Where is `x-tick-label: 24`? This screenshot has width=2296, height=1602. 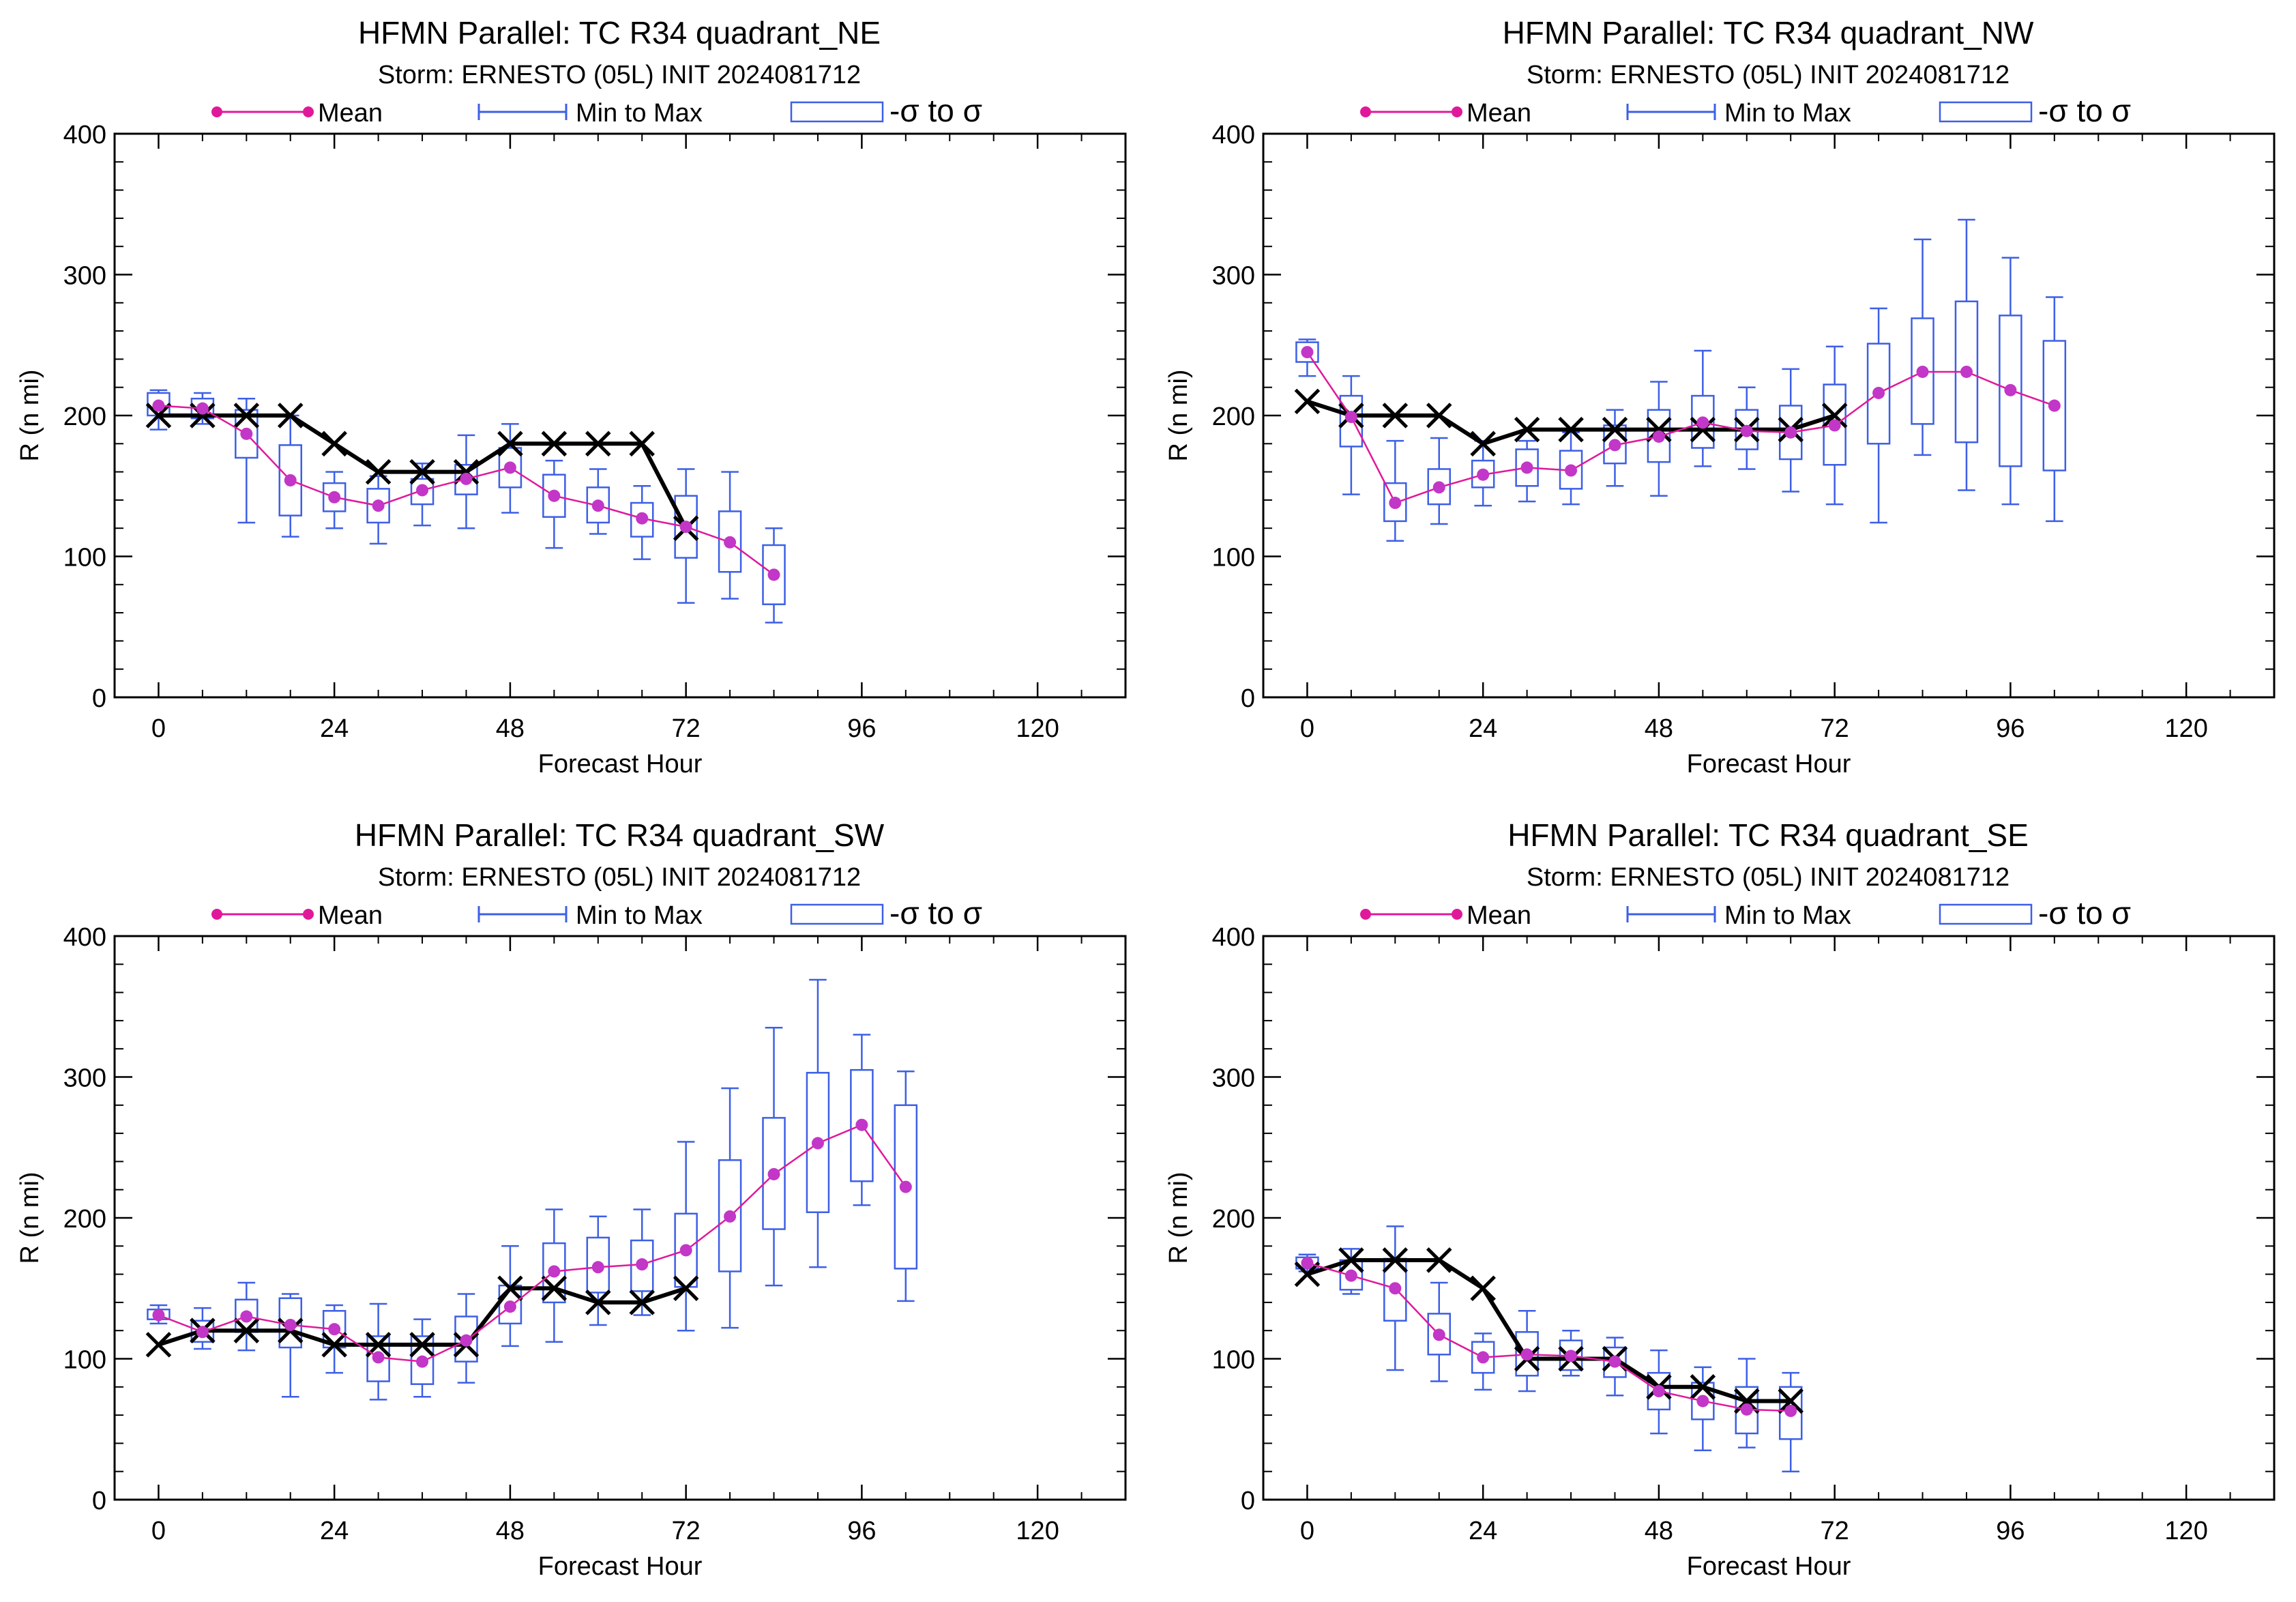 x-tick-label: 24 is located at coordinates (1483, 1531).